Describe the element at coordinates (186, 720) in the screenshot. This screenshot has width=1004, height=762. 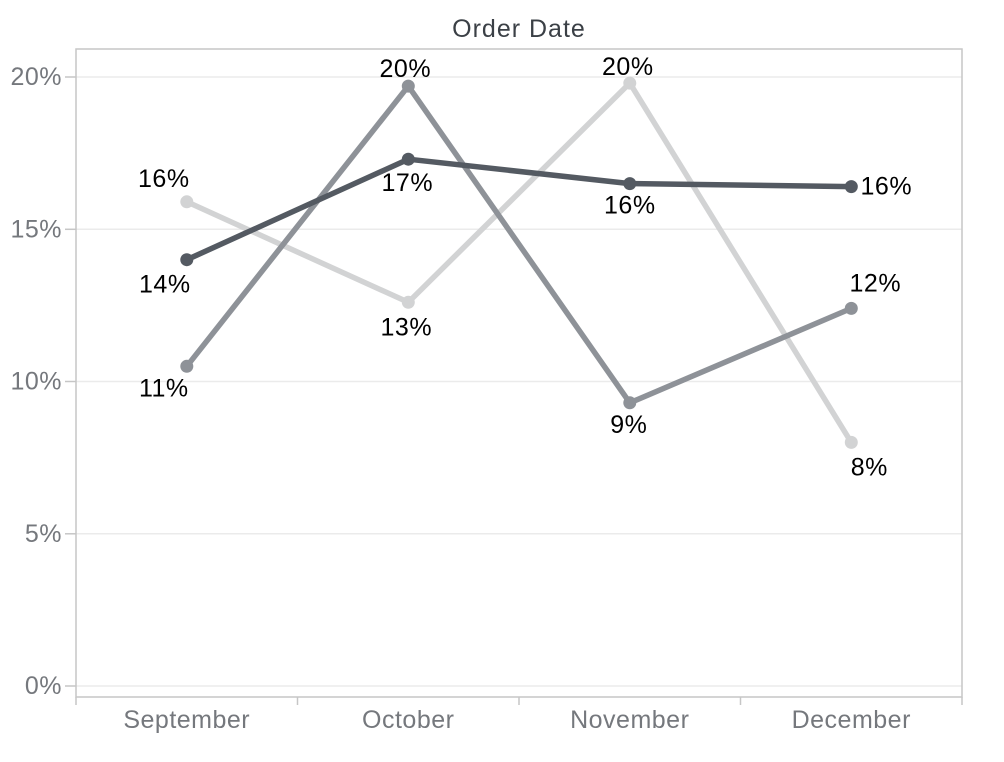
I see `x-axis-label-september: September` at that location.